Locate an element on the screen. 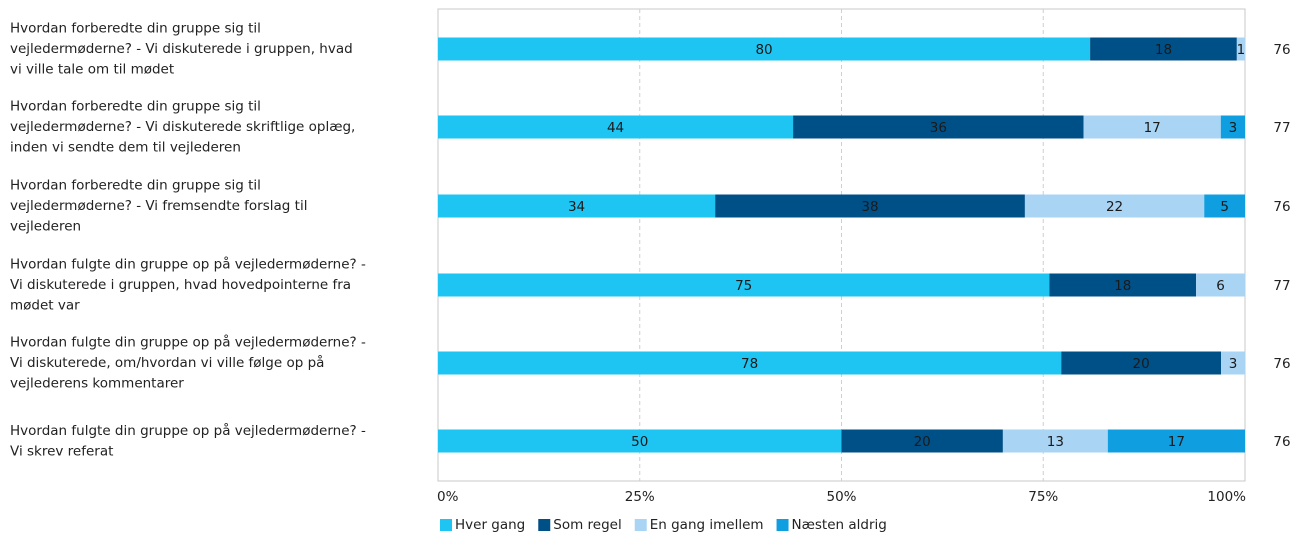 This screenshot has height=539, width=1297. data-label: 38 is located at coordinates (869, 207).